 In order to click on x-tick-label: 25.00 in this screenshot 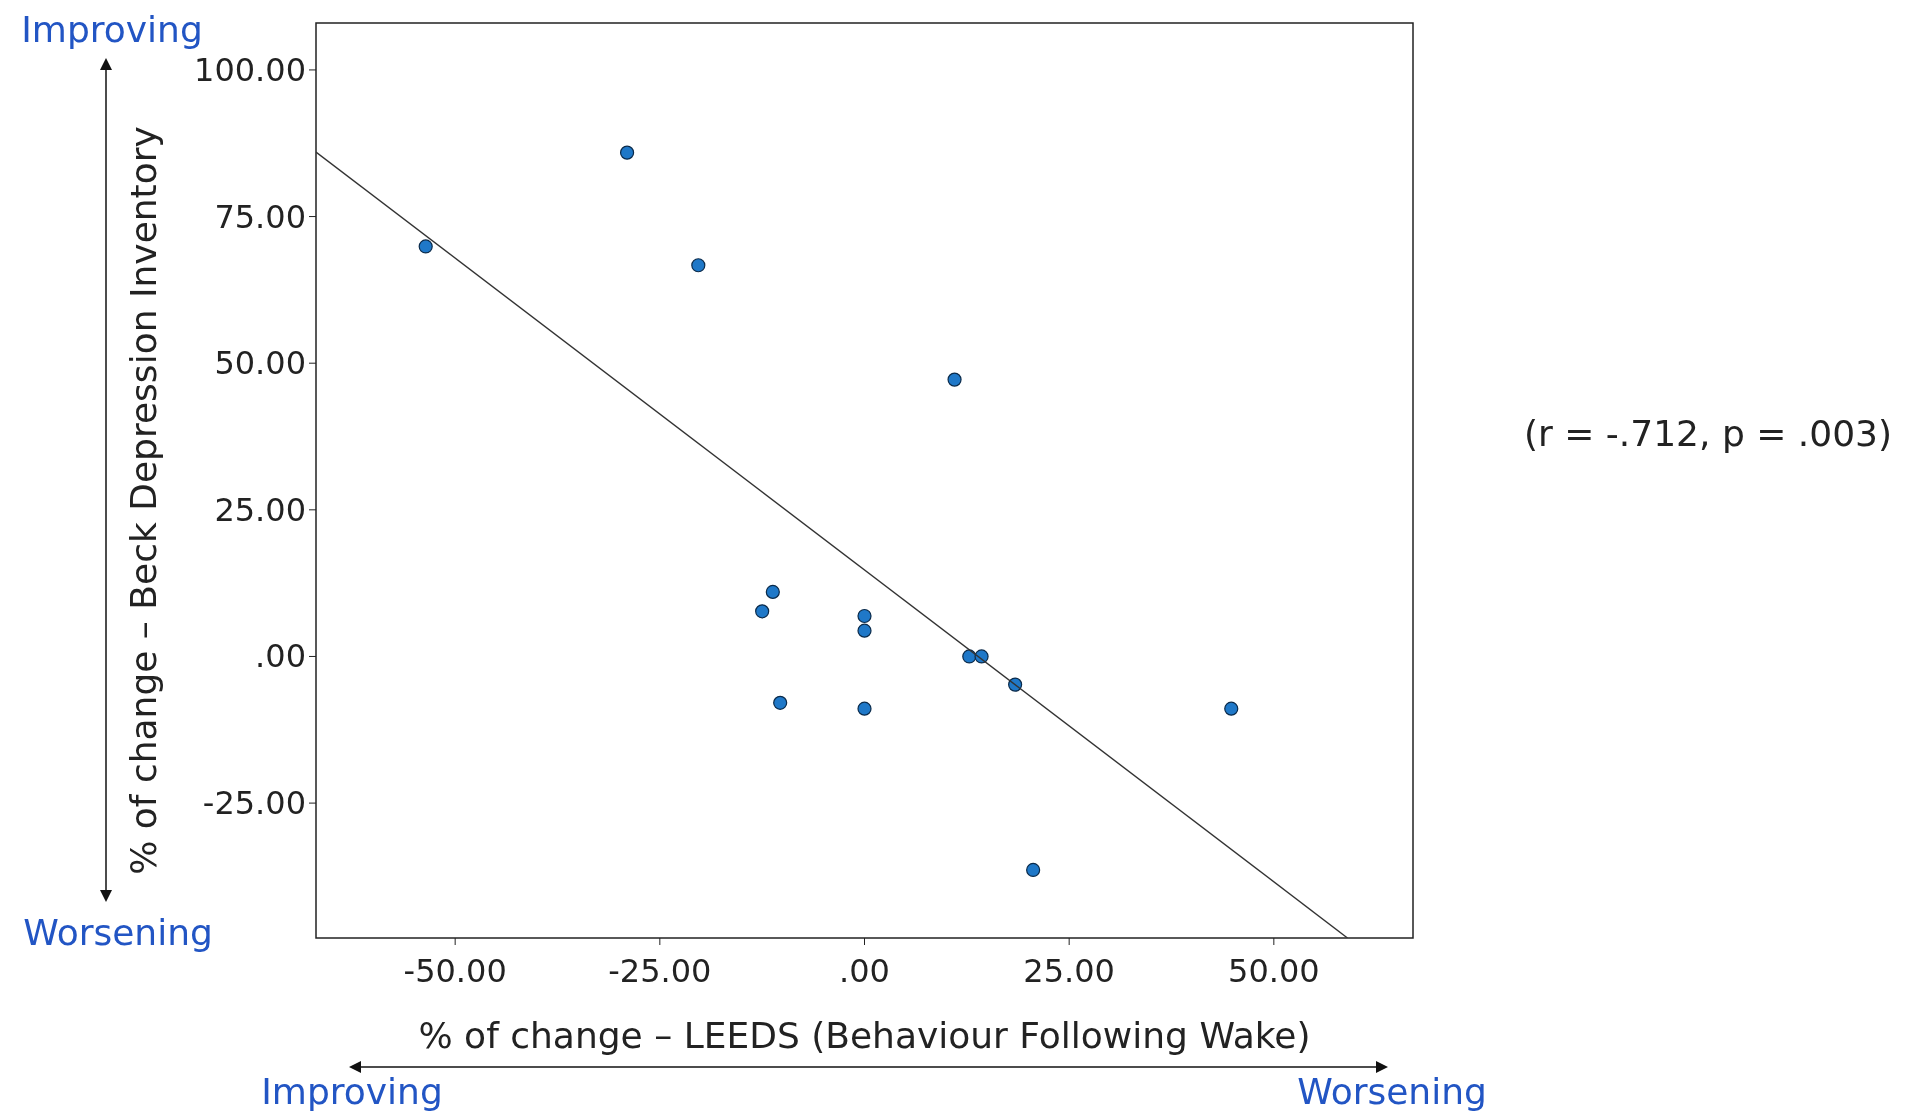, I will do `click(1069, 971)`.